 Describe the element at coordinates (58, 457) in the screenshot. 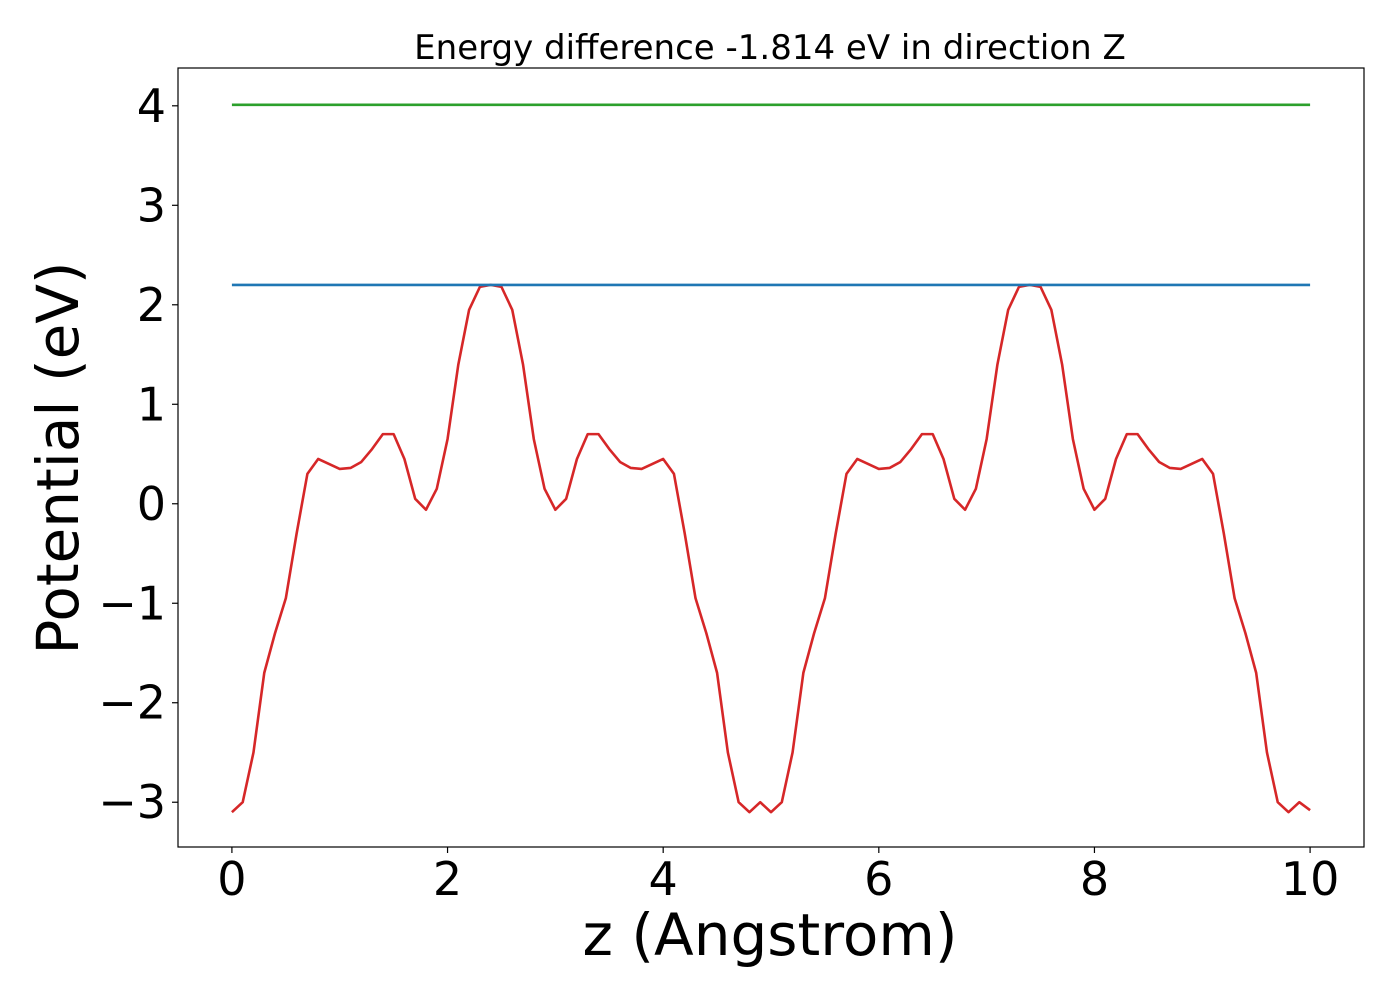

I see `y-axis-title: Potential (eV)` at that location.